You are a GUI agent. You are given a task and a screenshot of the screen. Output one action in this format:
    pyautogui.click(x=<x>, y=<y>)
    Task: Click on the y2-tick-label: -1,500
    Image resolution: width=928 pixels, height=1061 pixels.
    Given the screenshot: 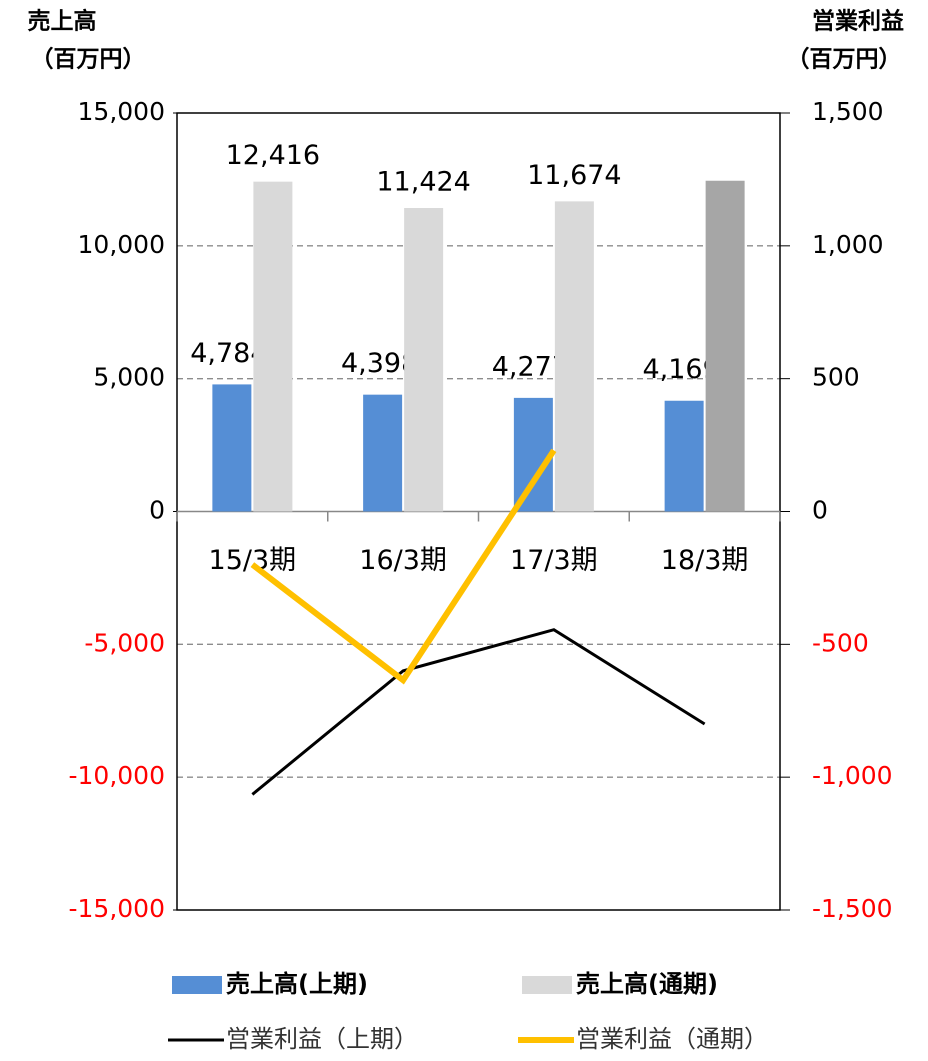 What is the action you would take?
    pyautogui.click(x=852, y=908)
    